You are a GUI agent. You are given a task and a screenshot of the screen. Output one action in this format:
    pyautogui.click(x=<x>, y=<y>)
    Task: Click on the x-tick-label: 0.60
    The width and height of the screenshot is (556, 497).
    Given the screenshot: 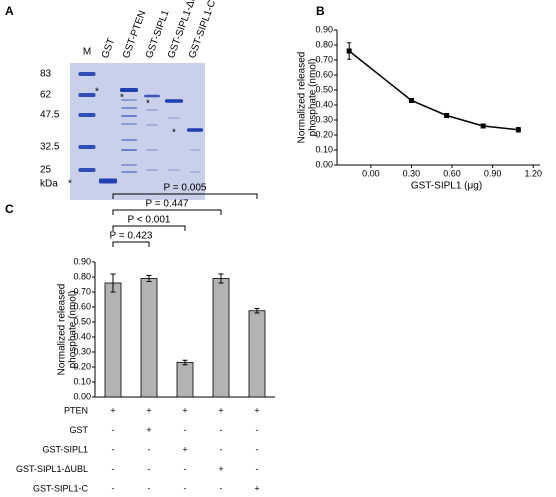 What is the action you would take?
    pyautogui.click(x=452, y=173)
    